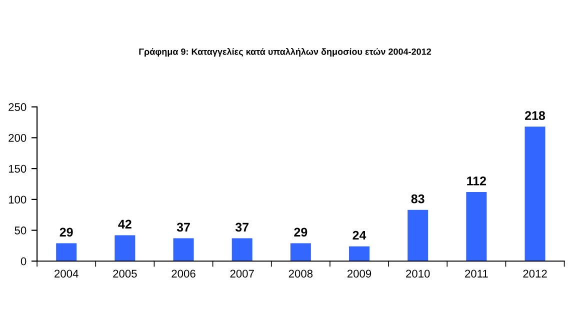 This screenshot has width=570, height=320. I want to click on y-tick-label: 250, so click(17, 107).